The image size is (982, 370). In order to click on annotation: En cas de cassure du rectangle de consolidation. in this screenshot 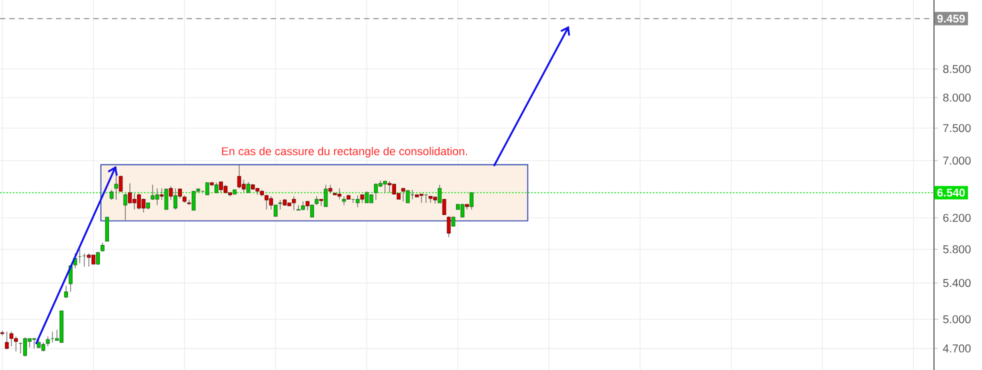, I will do `click(345, 152)`.